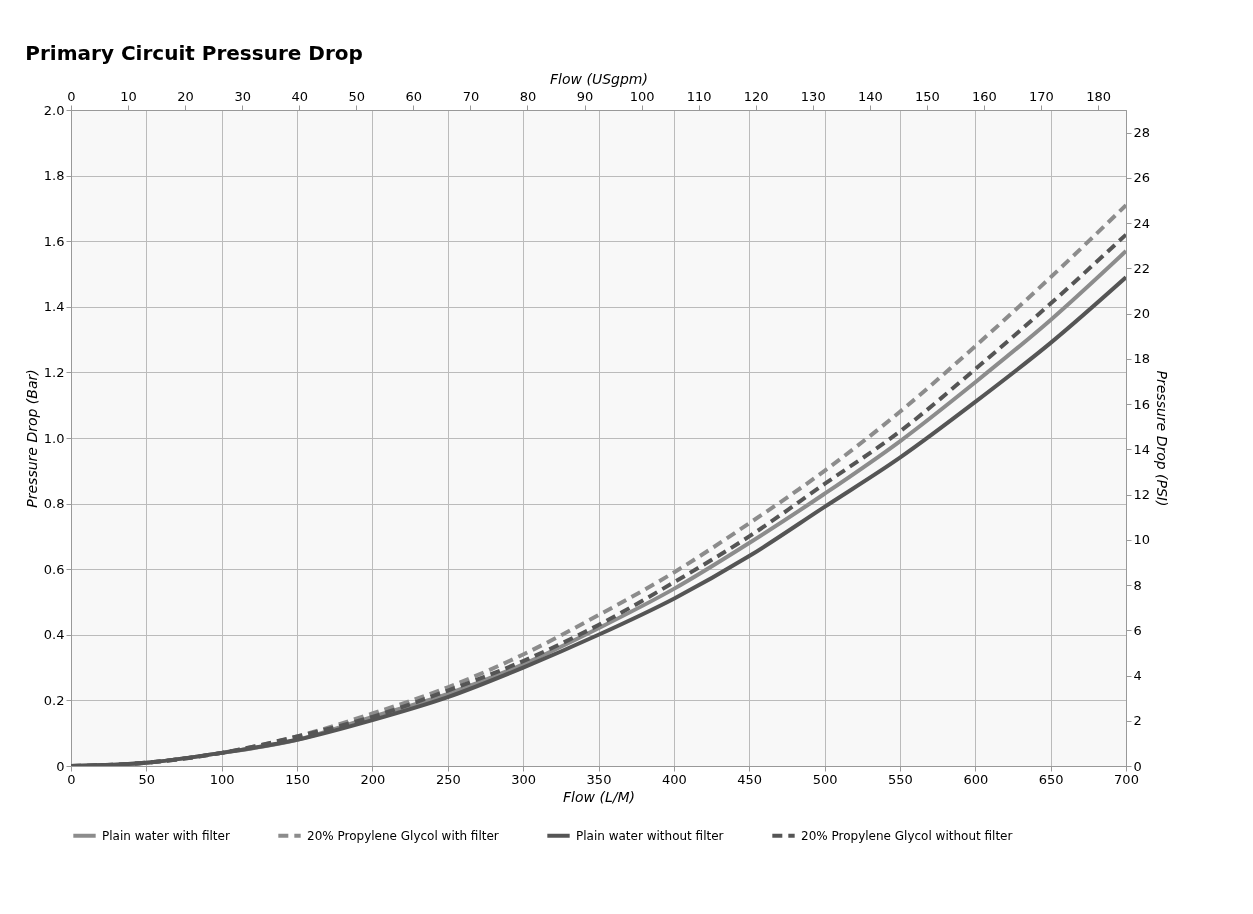 This screenshot has width=1253, height=914. I want to click on y2-tick-label: 22, so click(1142, 268).